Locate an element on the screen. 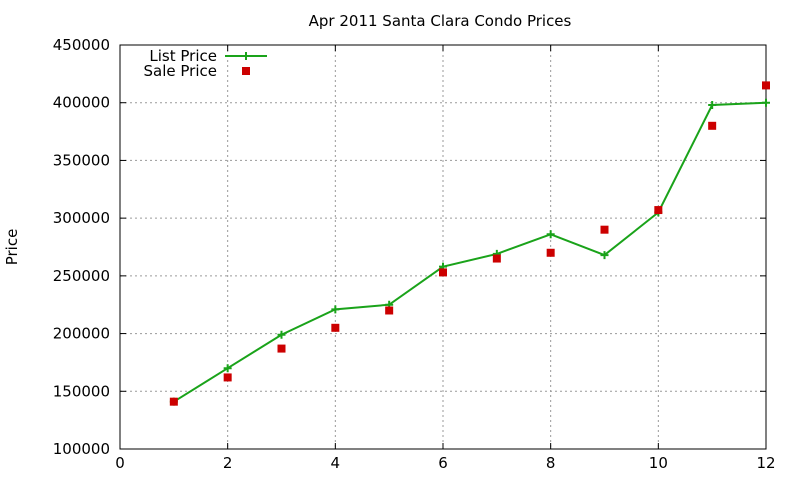  legend: List Price Sale Price is located at coordinates (205, 63).